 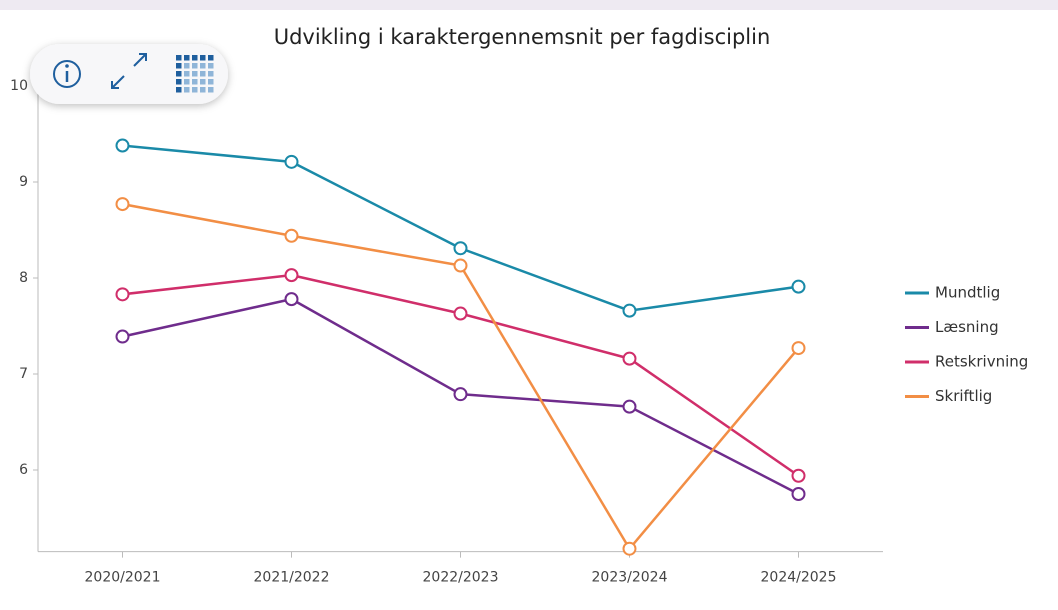 I want to click on expand-button, so click(x=129, y=71).